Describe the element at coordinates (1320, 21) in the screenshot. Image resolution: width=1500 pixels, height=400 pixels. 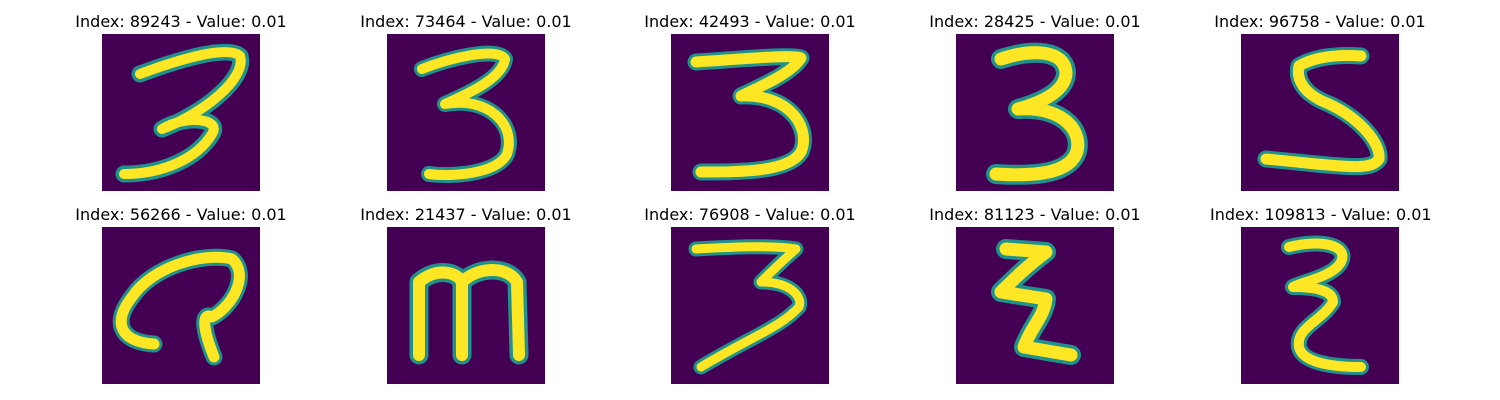
I see `panel-title: Index: 96758 - Value: 0.01` at that location.